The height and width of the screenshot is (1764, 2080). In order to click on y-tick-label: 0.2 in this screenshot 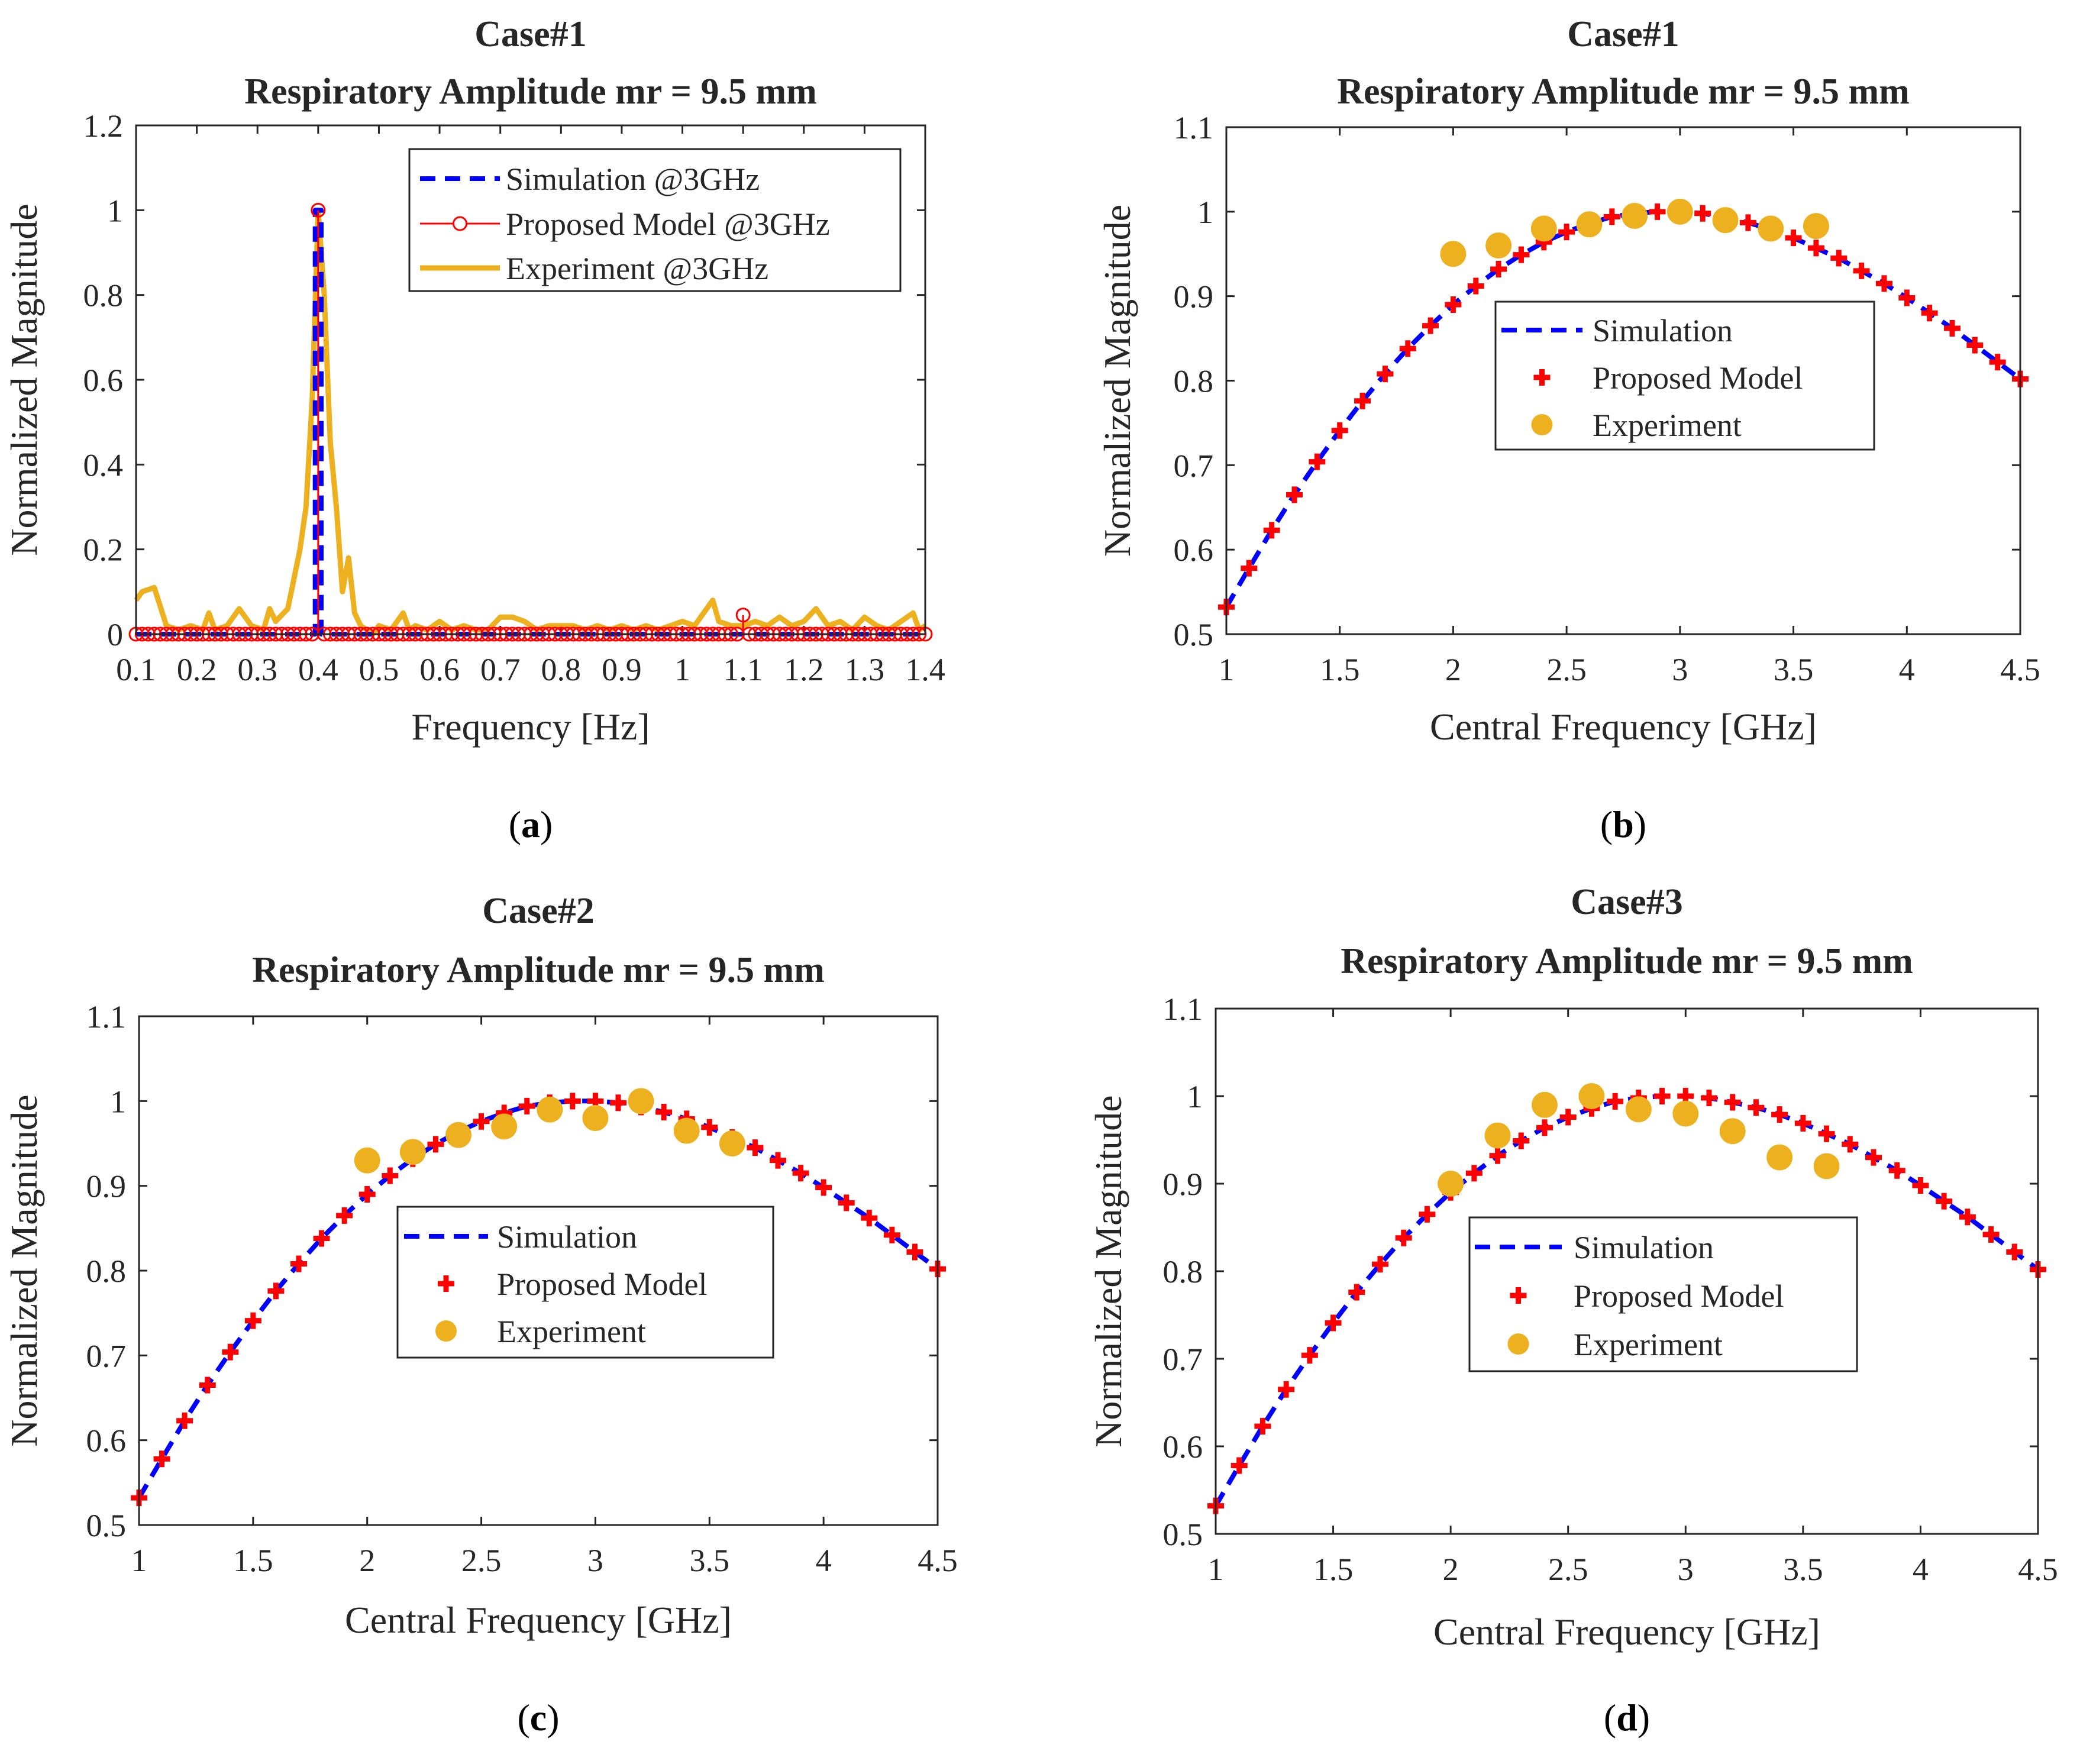, I will do `click(103, 550)`.